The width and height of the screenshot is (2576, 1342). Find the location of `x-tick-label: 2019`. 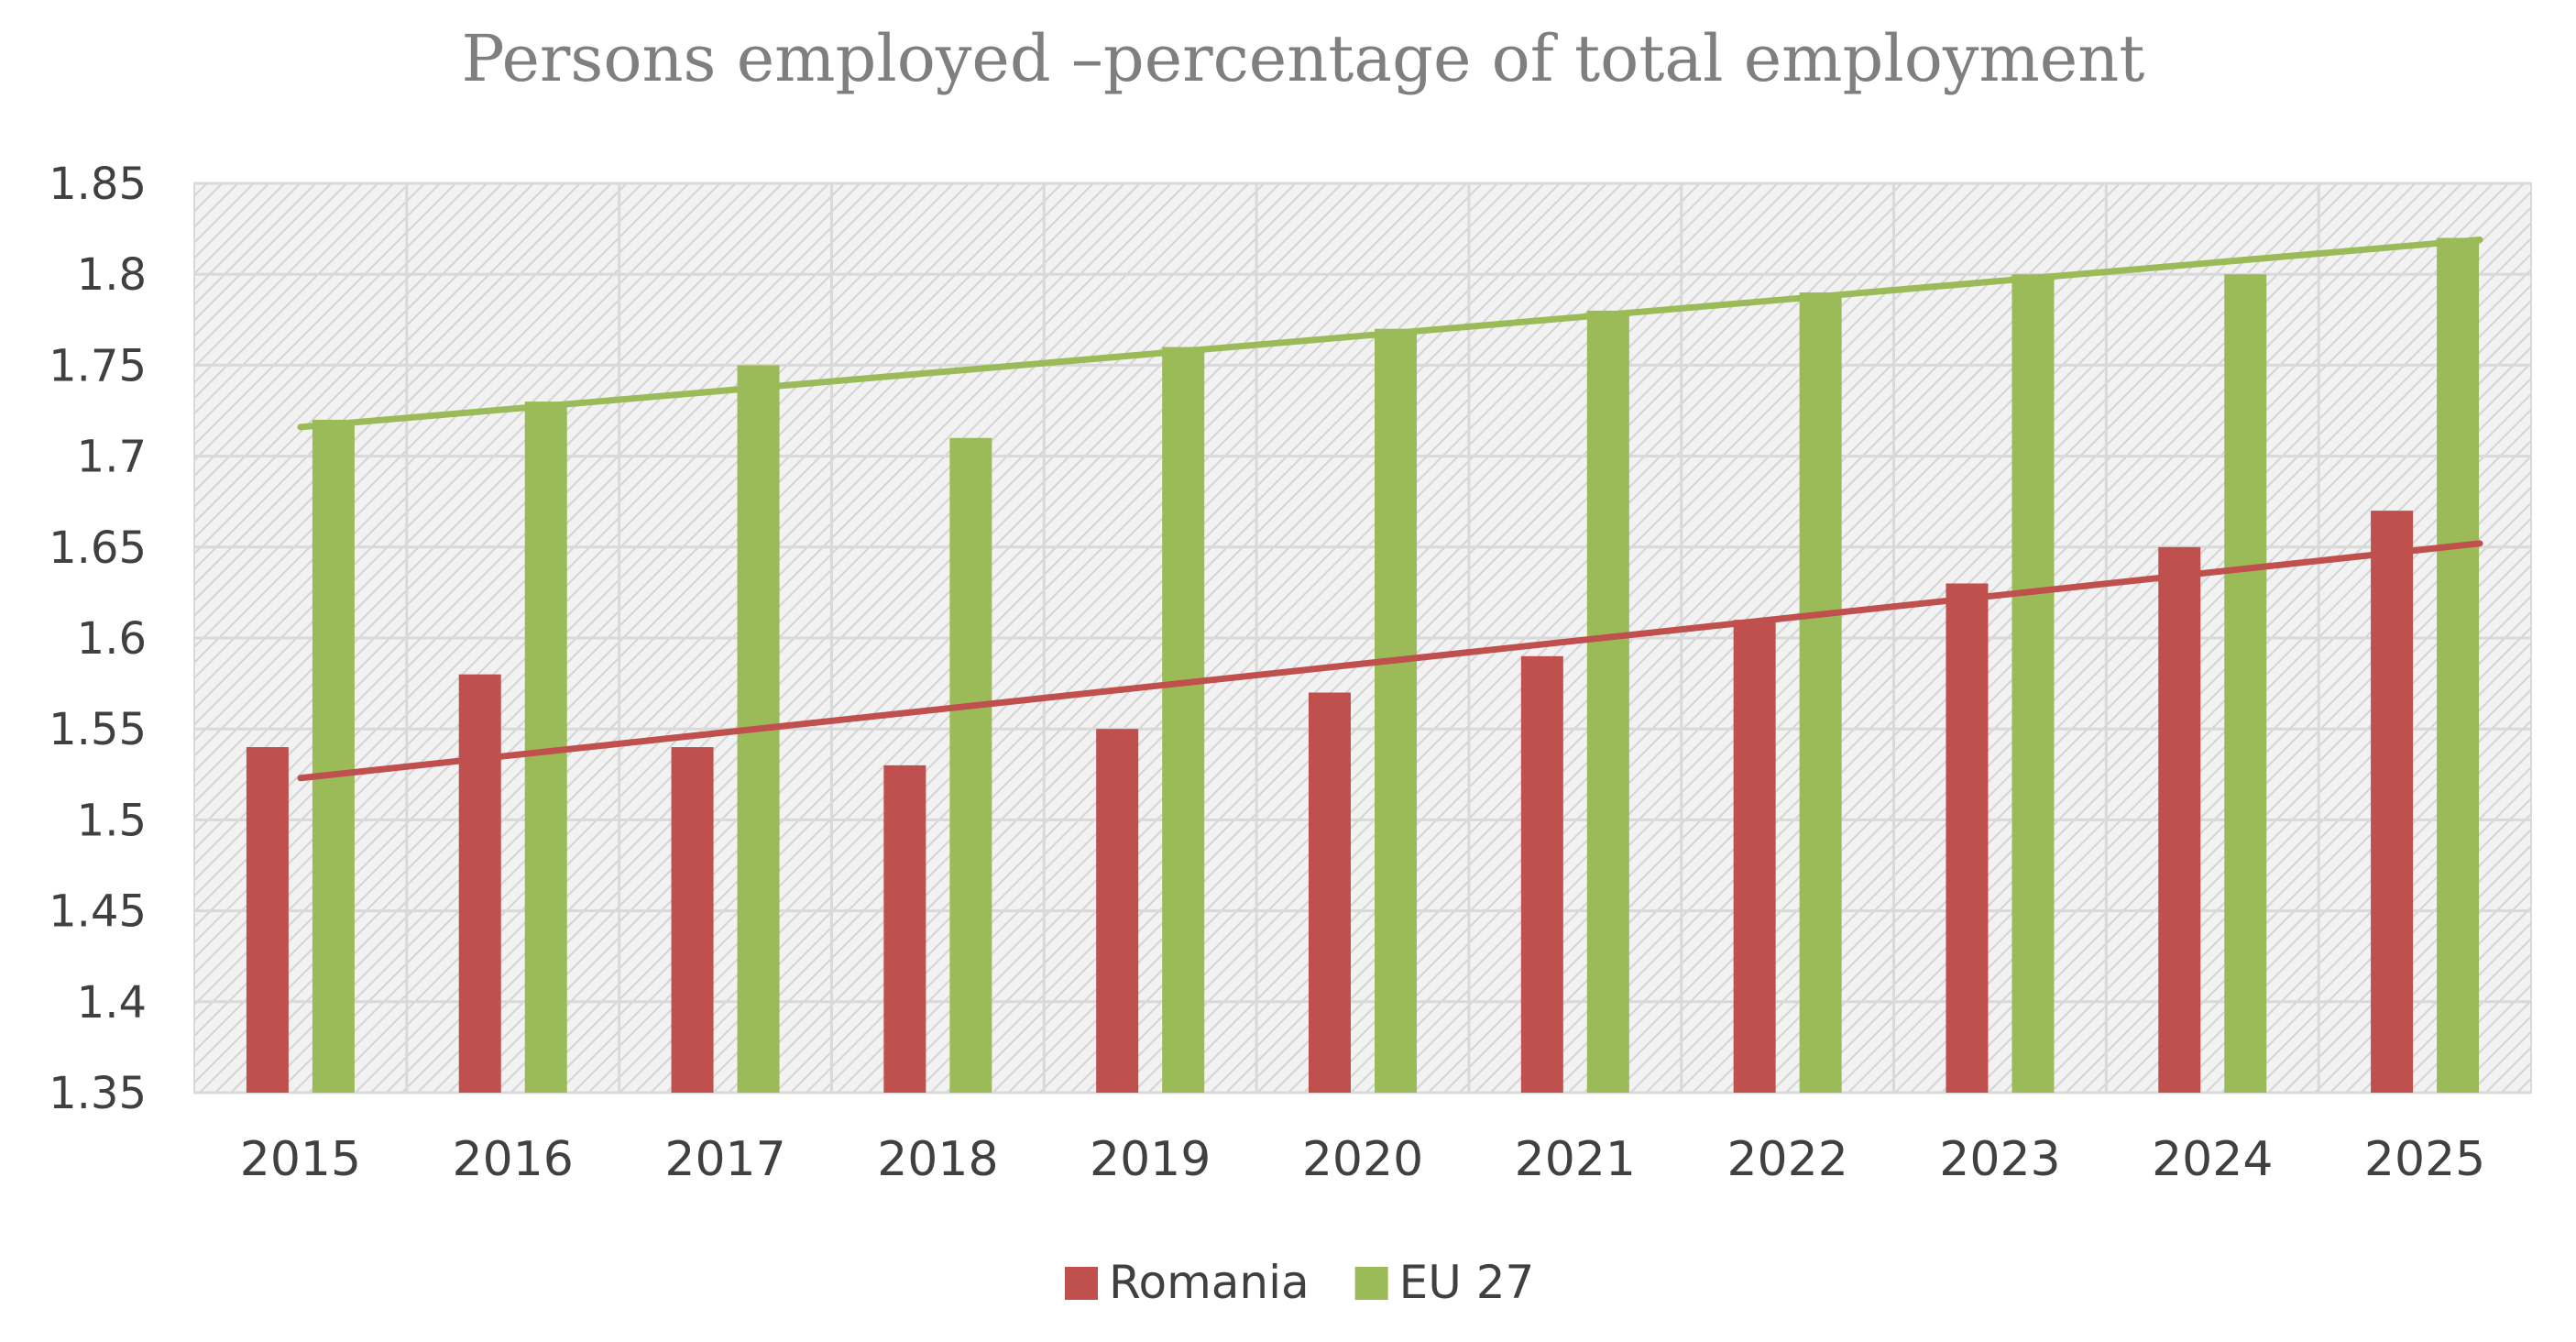

x-tick-label: 2019 is located at coordinates (1150, 1159).